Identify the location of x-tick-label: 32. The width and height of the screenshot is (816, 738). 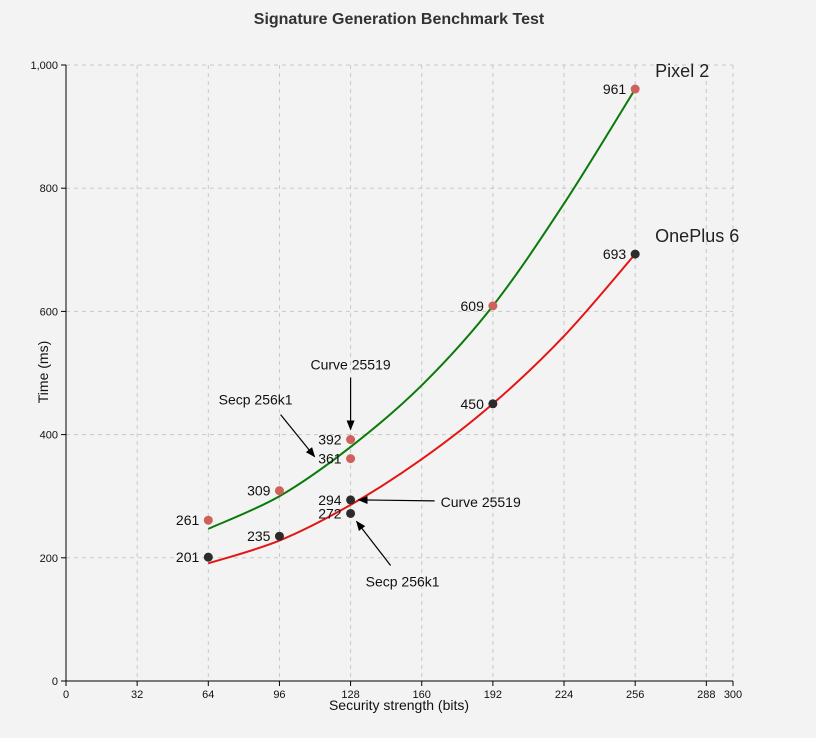
(137, 695).